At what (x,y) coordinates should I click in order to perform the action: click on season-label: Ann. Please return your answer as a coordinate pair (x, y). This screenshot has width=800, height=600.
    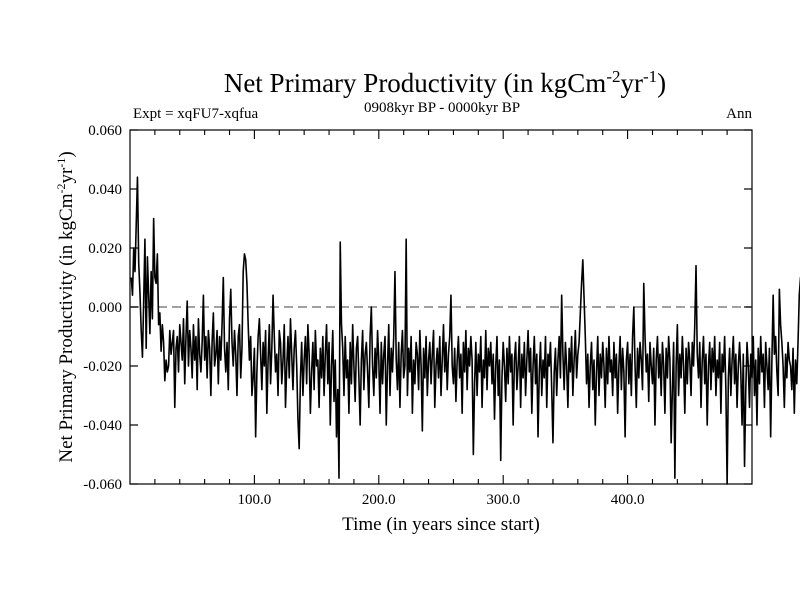
    Looking at the image, I should click on (739, 114).